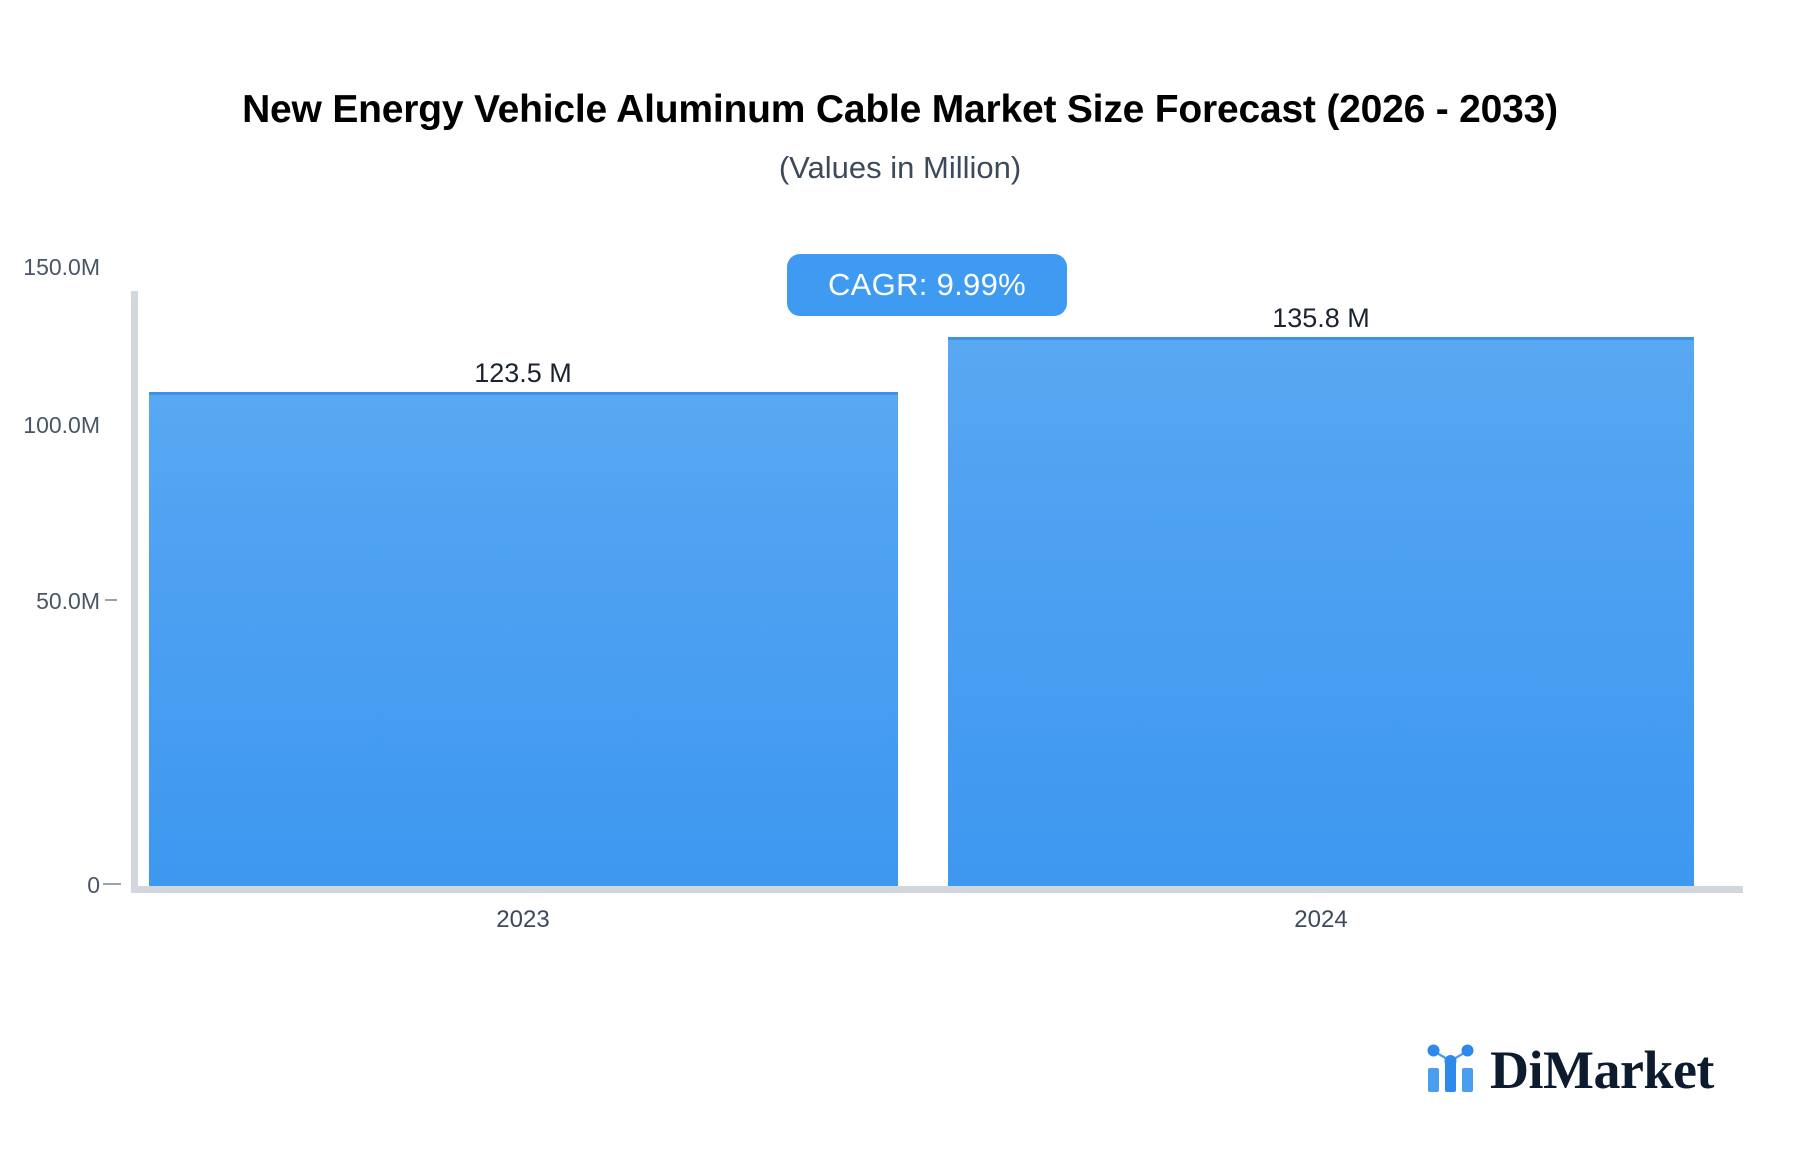 The width and height of the screenshot is (1800, 1156). Describe the element at coordinates (1451, 1070) in the screenshot. I see `bar-chart-icon` at that location.